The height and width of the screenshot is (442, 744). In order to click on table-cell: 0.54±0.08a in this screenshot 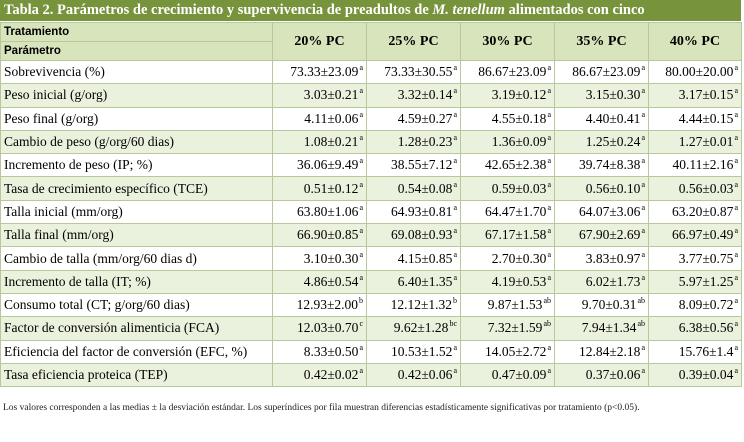, I will do `click(413, 188)`.